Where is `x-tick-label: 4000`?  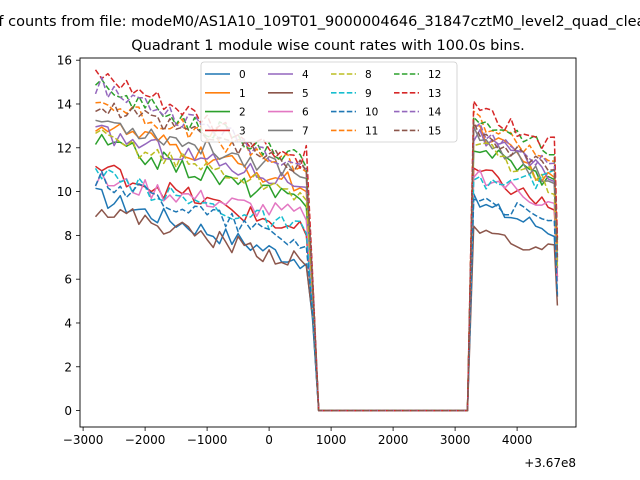
x-tick-label: 4000 is located at coordinates (517, 440).